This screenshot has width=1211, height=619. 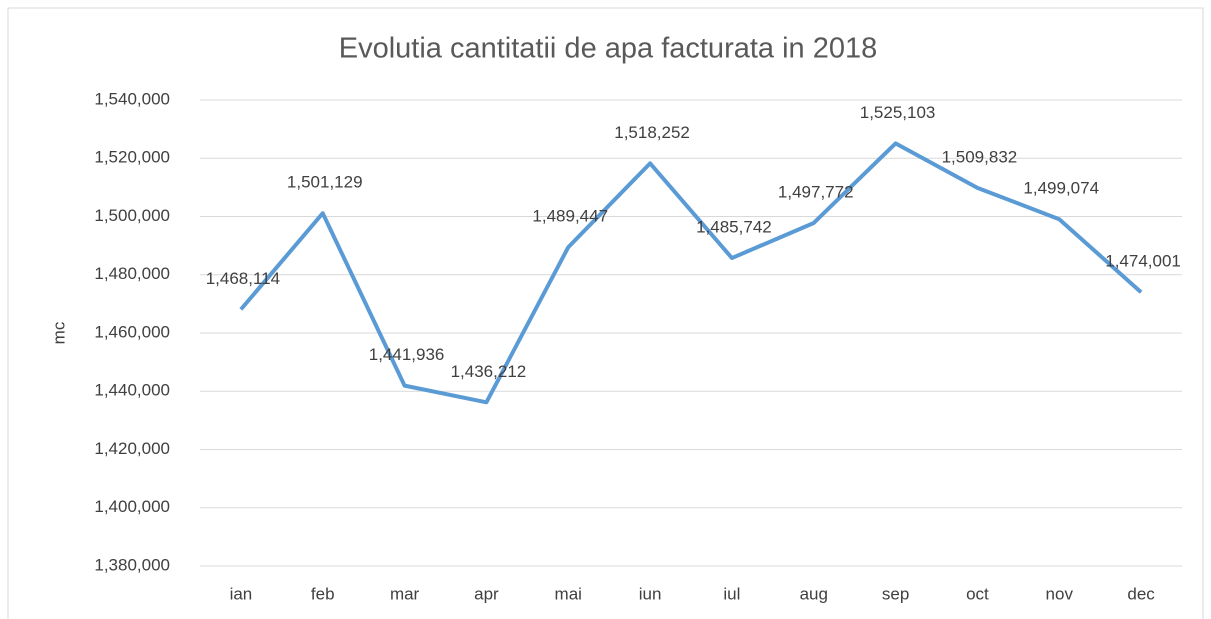 I want to click on x-tick-label: iun, so click(x=650, y=593).